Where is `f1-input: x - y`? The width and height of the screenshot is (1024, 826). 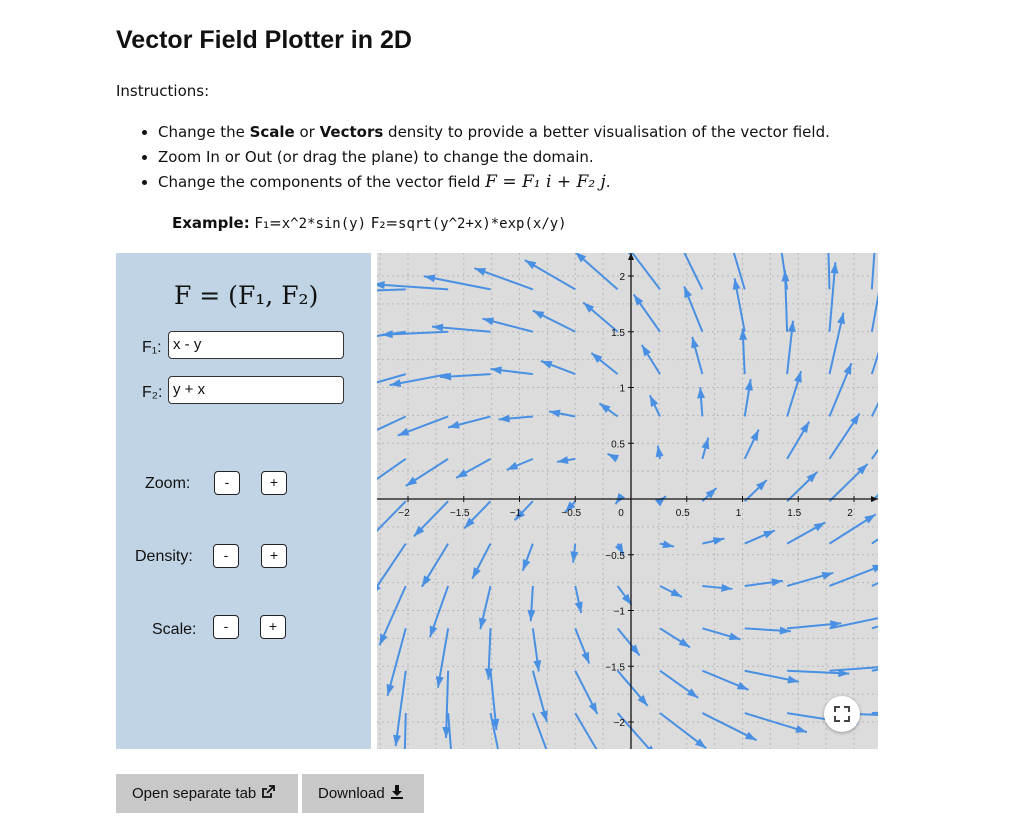 f1-input: x - y is located at coordinates (256, 345).